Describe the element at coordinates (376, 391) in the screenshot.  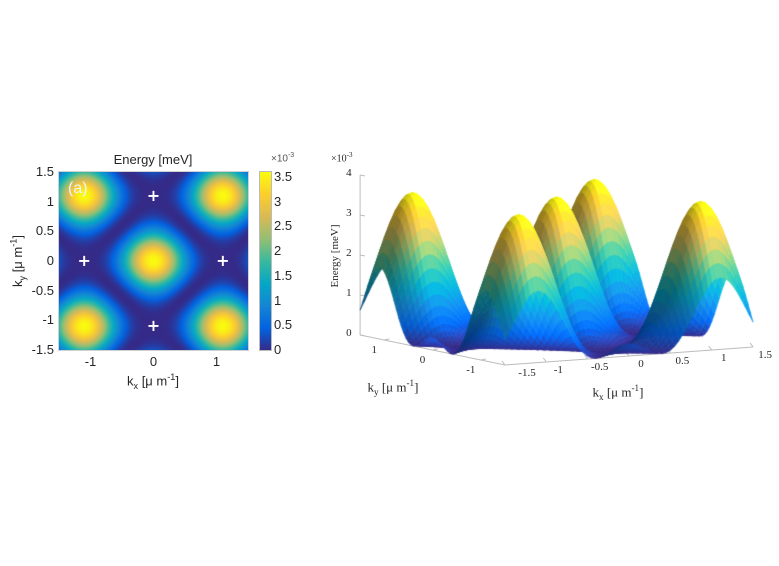
I see `s-ylabel-sub: y` at that location.